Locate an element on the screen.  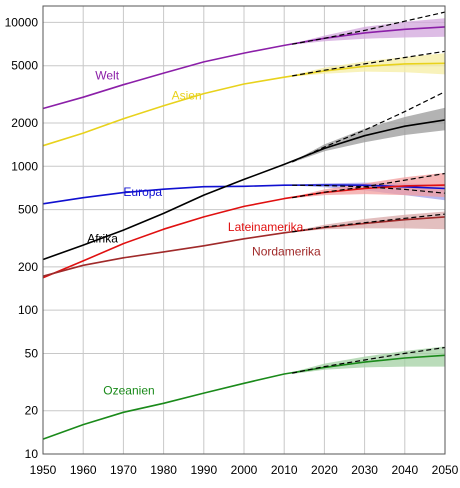
label-welt: Welt is located at coordinates (107, 76).